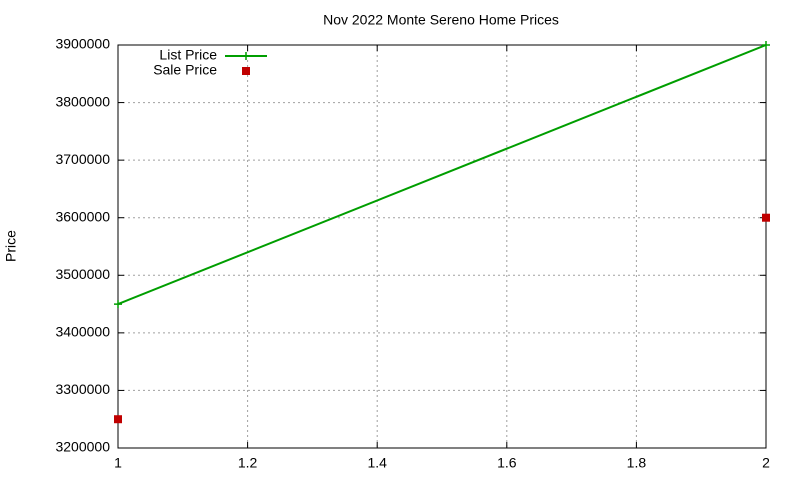 The height and width of the screenshot is (480, 800). I want to click on y-tick-label: 3300000, so click(82, 389).